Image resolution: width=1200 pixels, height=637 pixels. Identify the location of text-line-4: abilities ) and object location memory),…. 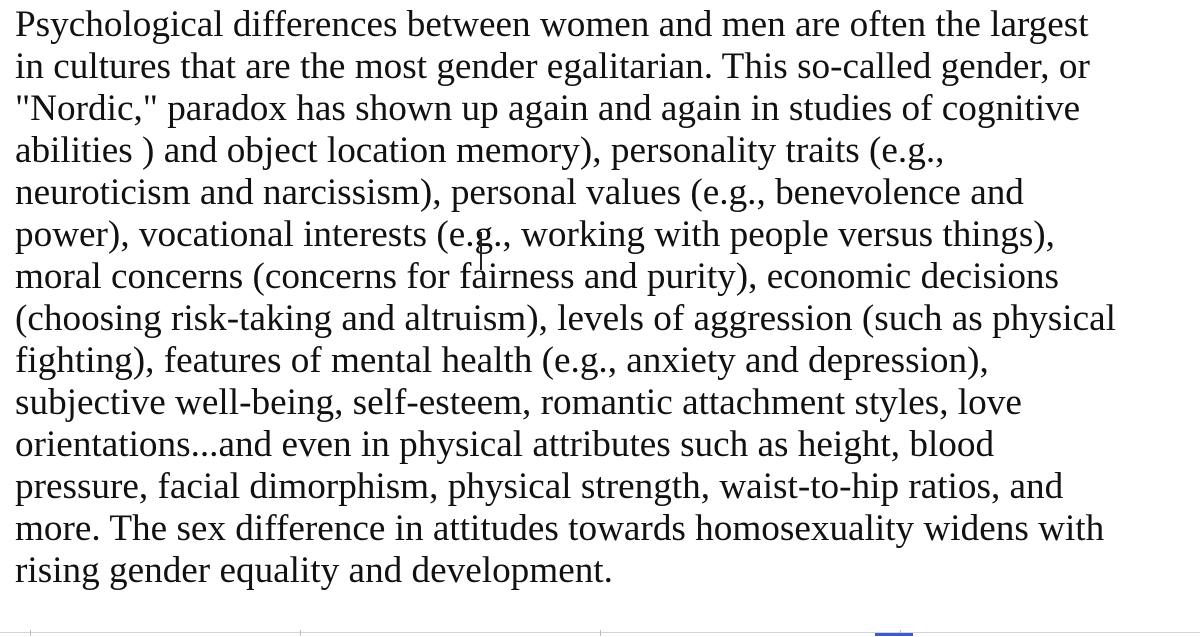
(480, 150).